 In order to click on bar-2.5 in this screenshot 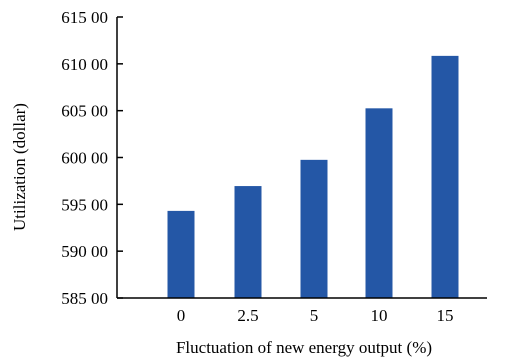, I will do `click(248, 242)`.